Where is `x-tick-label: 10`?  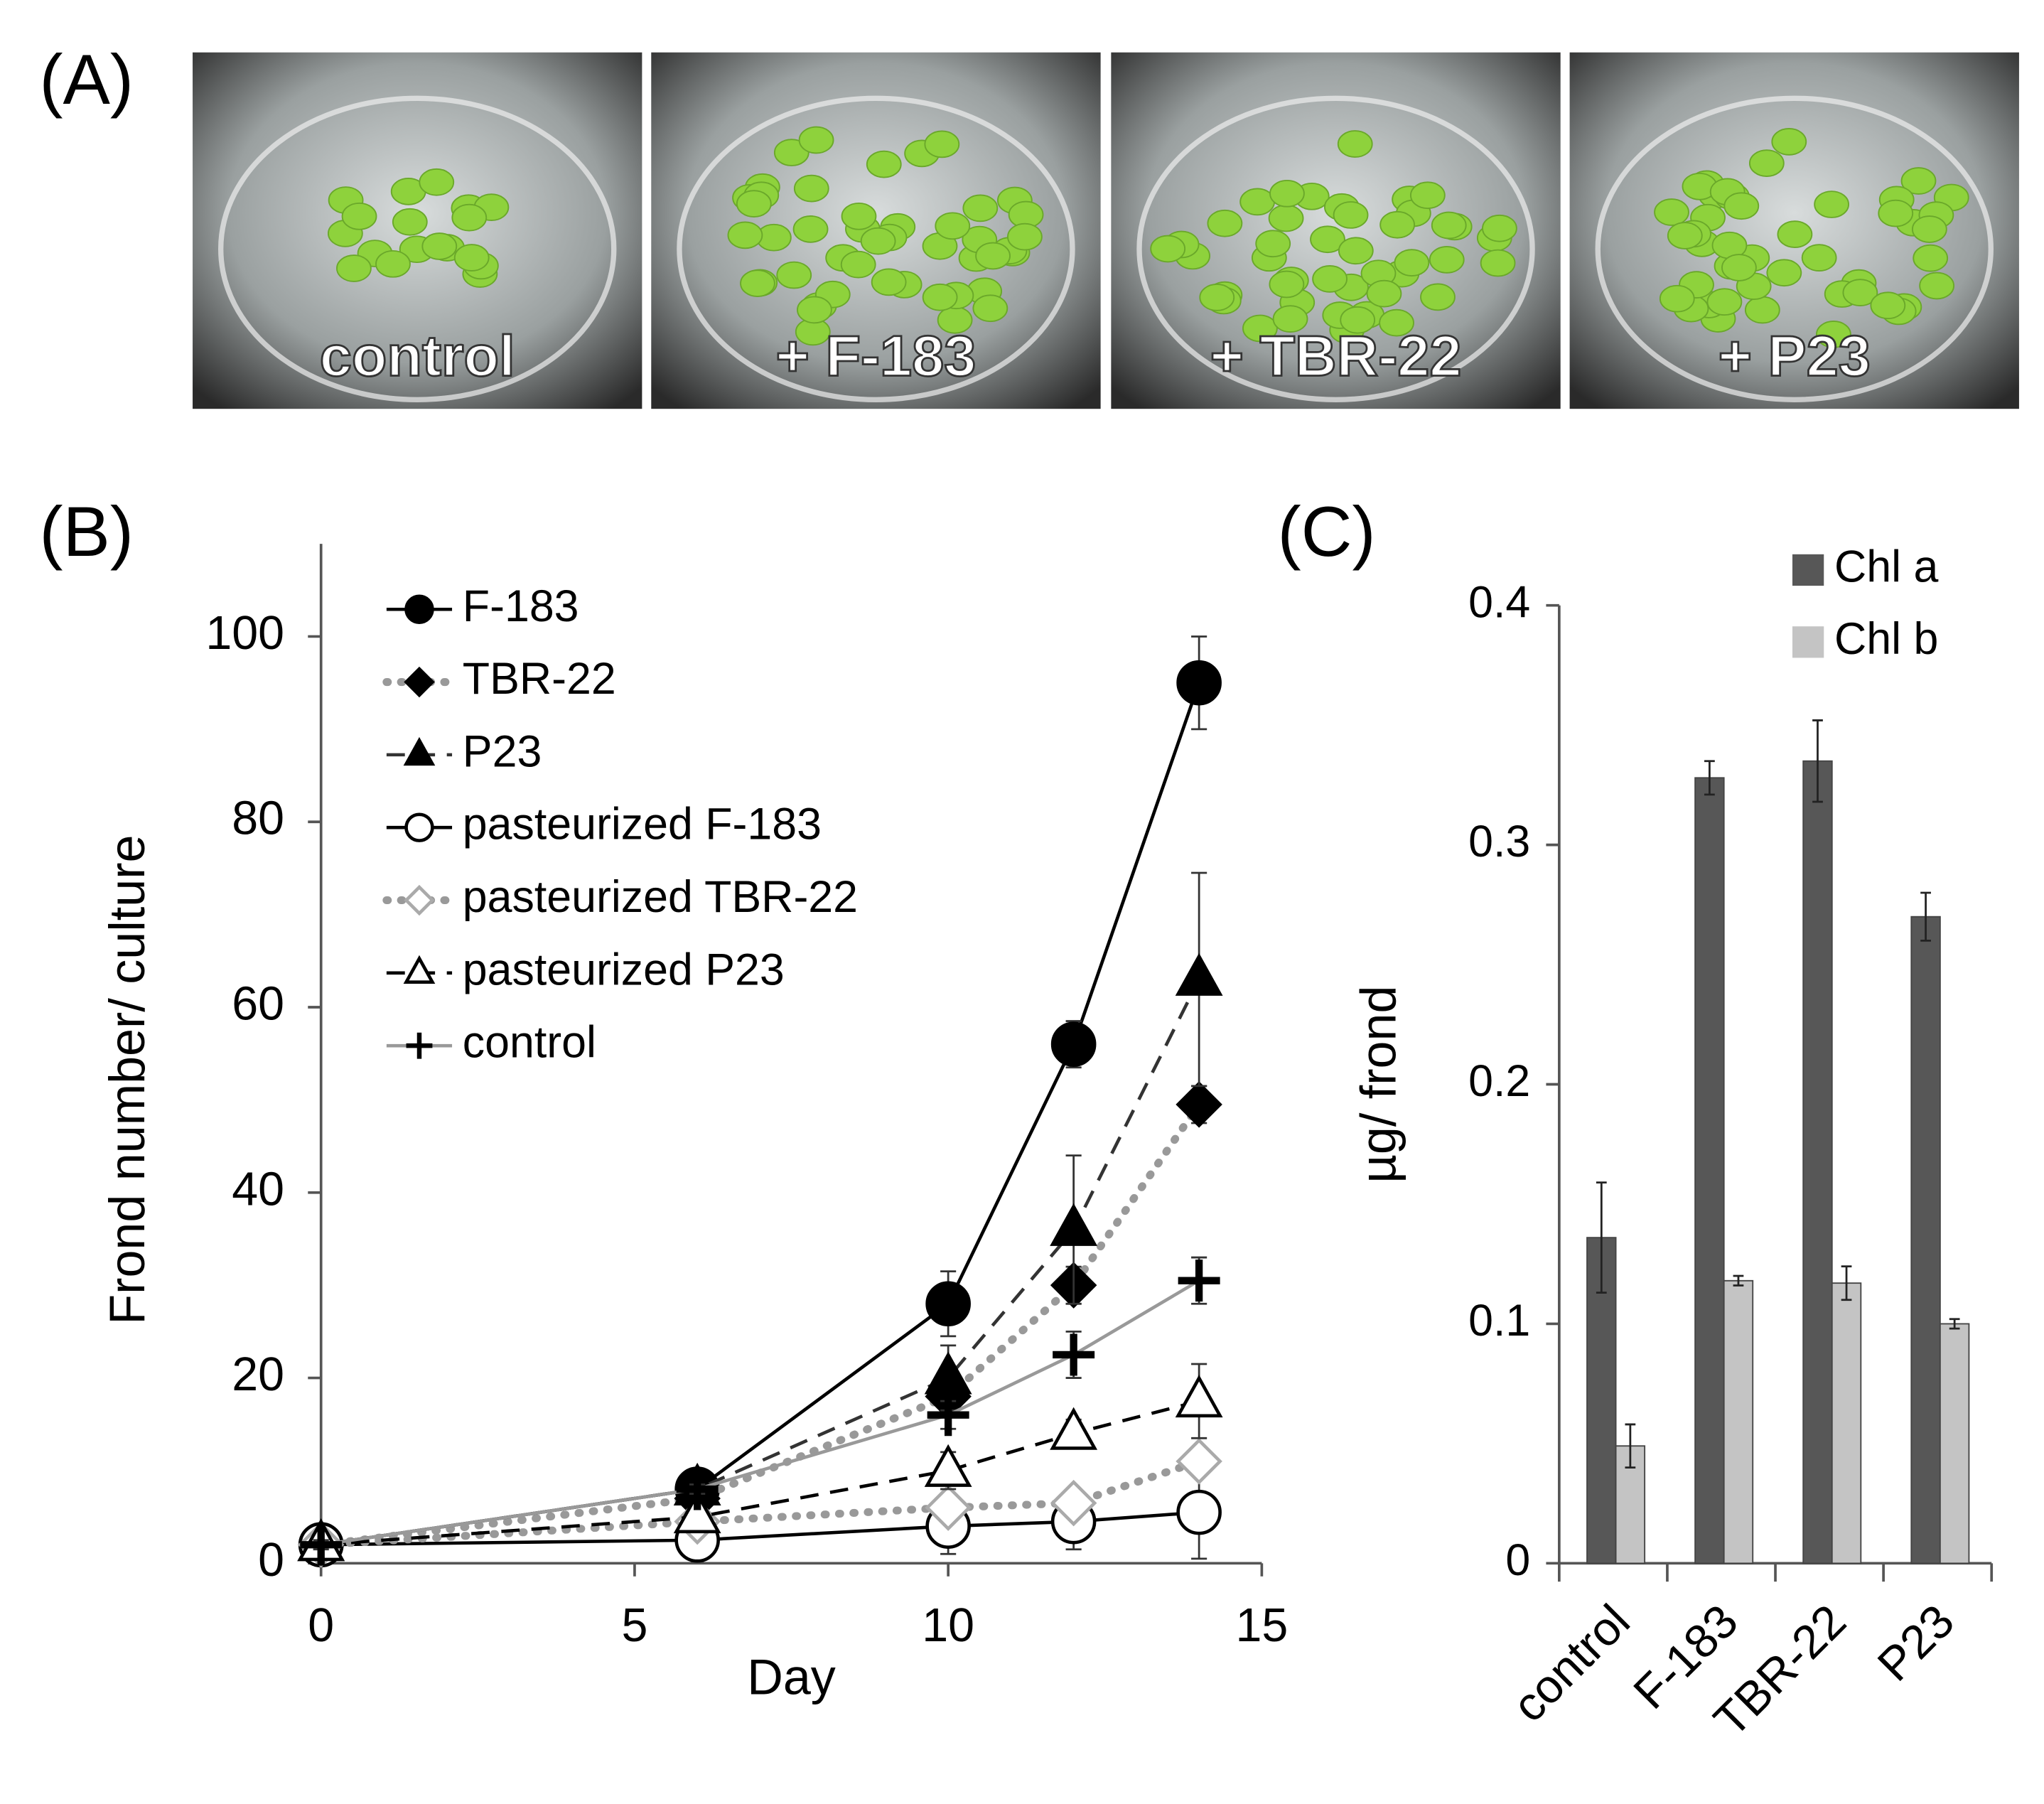 x-tick-label: 10 is located at coordinates (948, 1626).